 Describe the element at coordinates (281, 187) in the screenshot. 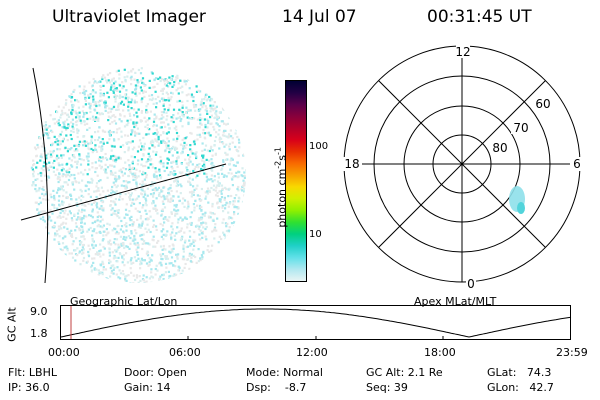

I see `colorbar-unit-label: photon cm-2s-1` at that location.